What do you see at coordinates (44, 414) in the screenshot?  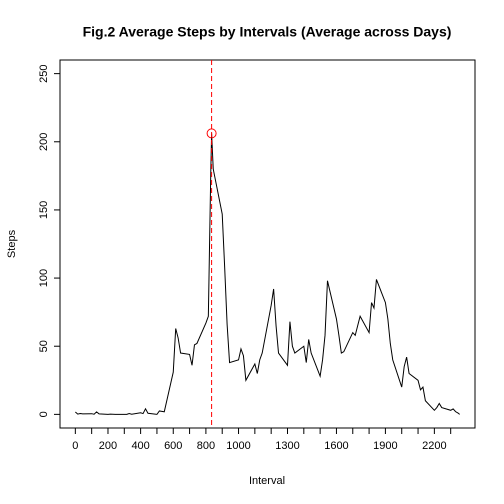 I see `y-tick-label: 0` at bounding box center [44, 414].